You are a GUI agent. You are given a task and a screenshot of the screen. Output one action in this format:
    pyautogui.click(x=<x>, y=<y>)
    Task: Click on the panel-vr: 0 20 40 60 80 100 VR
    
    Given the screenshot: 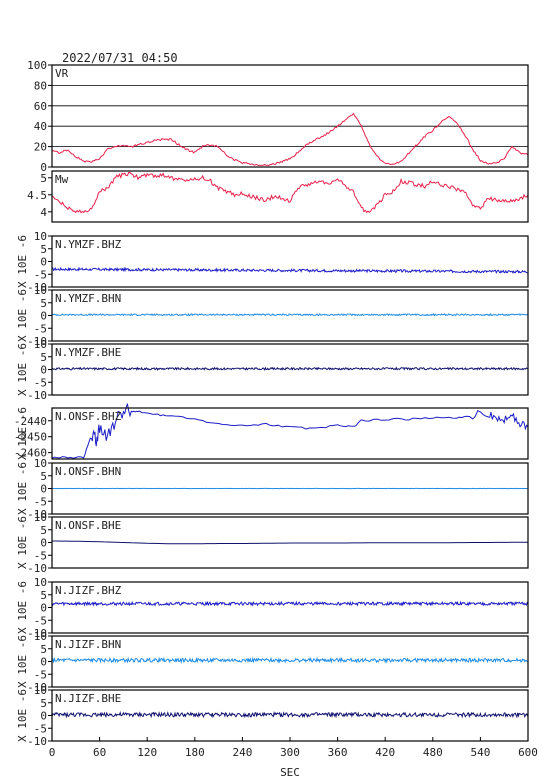 What is the action you would take?
    pyautogui.click(x=278, y=116)
    